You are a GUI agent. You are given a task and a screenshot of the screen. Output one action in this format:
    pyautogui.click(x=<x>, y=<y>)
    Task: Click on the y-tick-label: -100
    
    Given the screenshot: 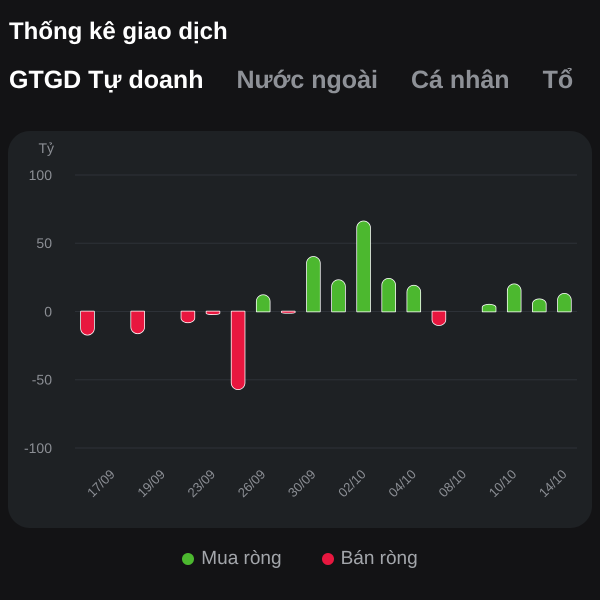 What is the action you would take?
    pyautogui.click(x=38, y=448)
    